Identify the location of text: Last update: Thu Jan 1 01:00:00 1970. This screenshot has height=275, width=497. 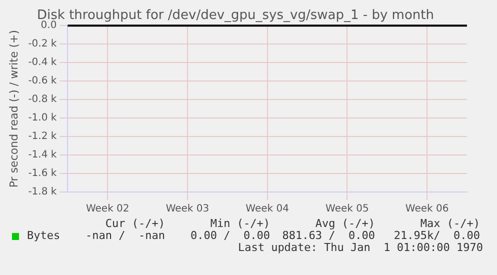
(360, 247).